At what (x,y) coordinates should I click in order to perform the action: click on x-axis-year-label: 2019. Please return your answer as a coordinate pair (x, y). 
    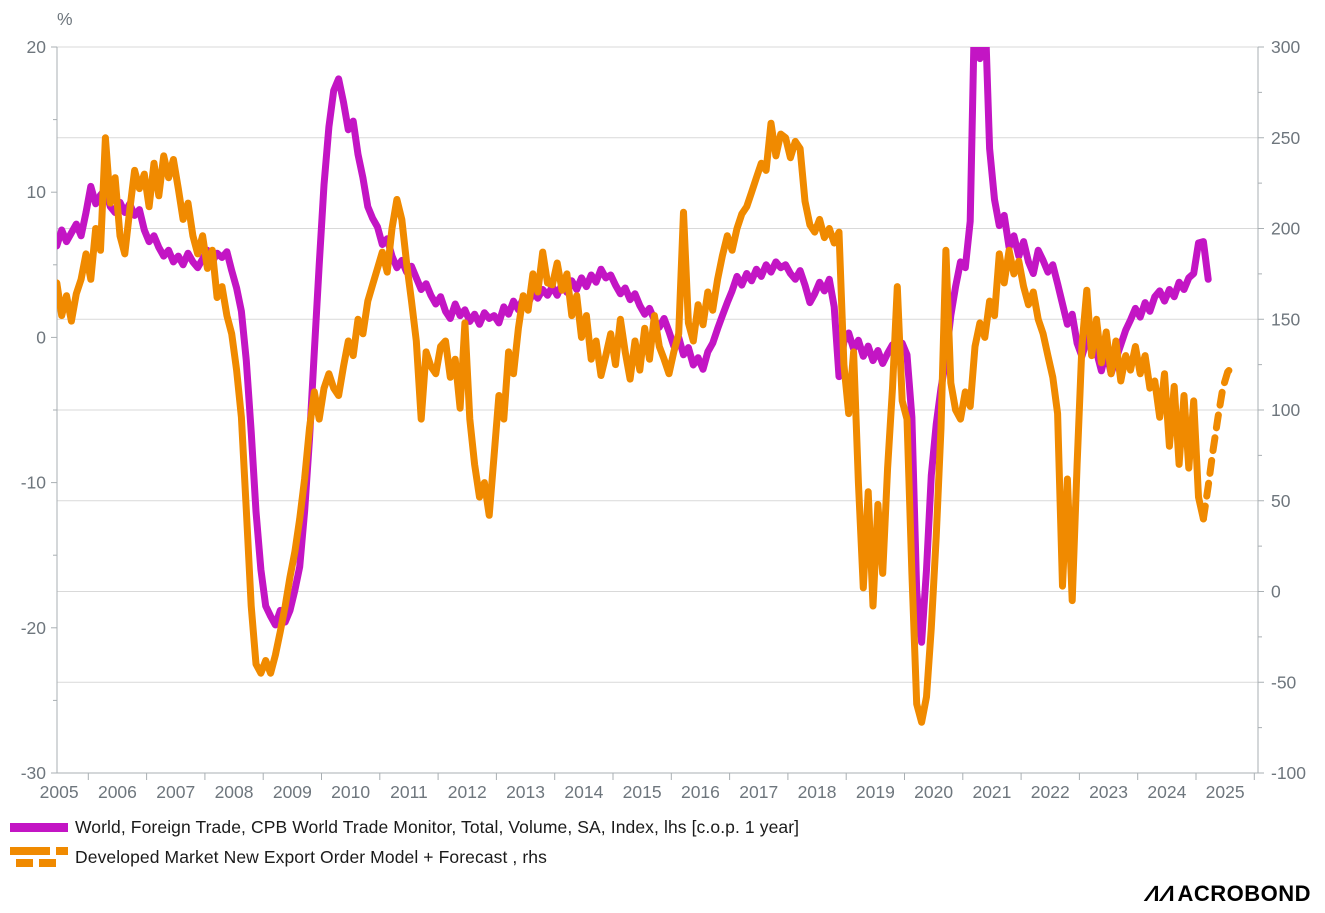
    Looking at the image, I should click on (875, 792).